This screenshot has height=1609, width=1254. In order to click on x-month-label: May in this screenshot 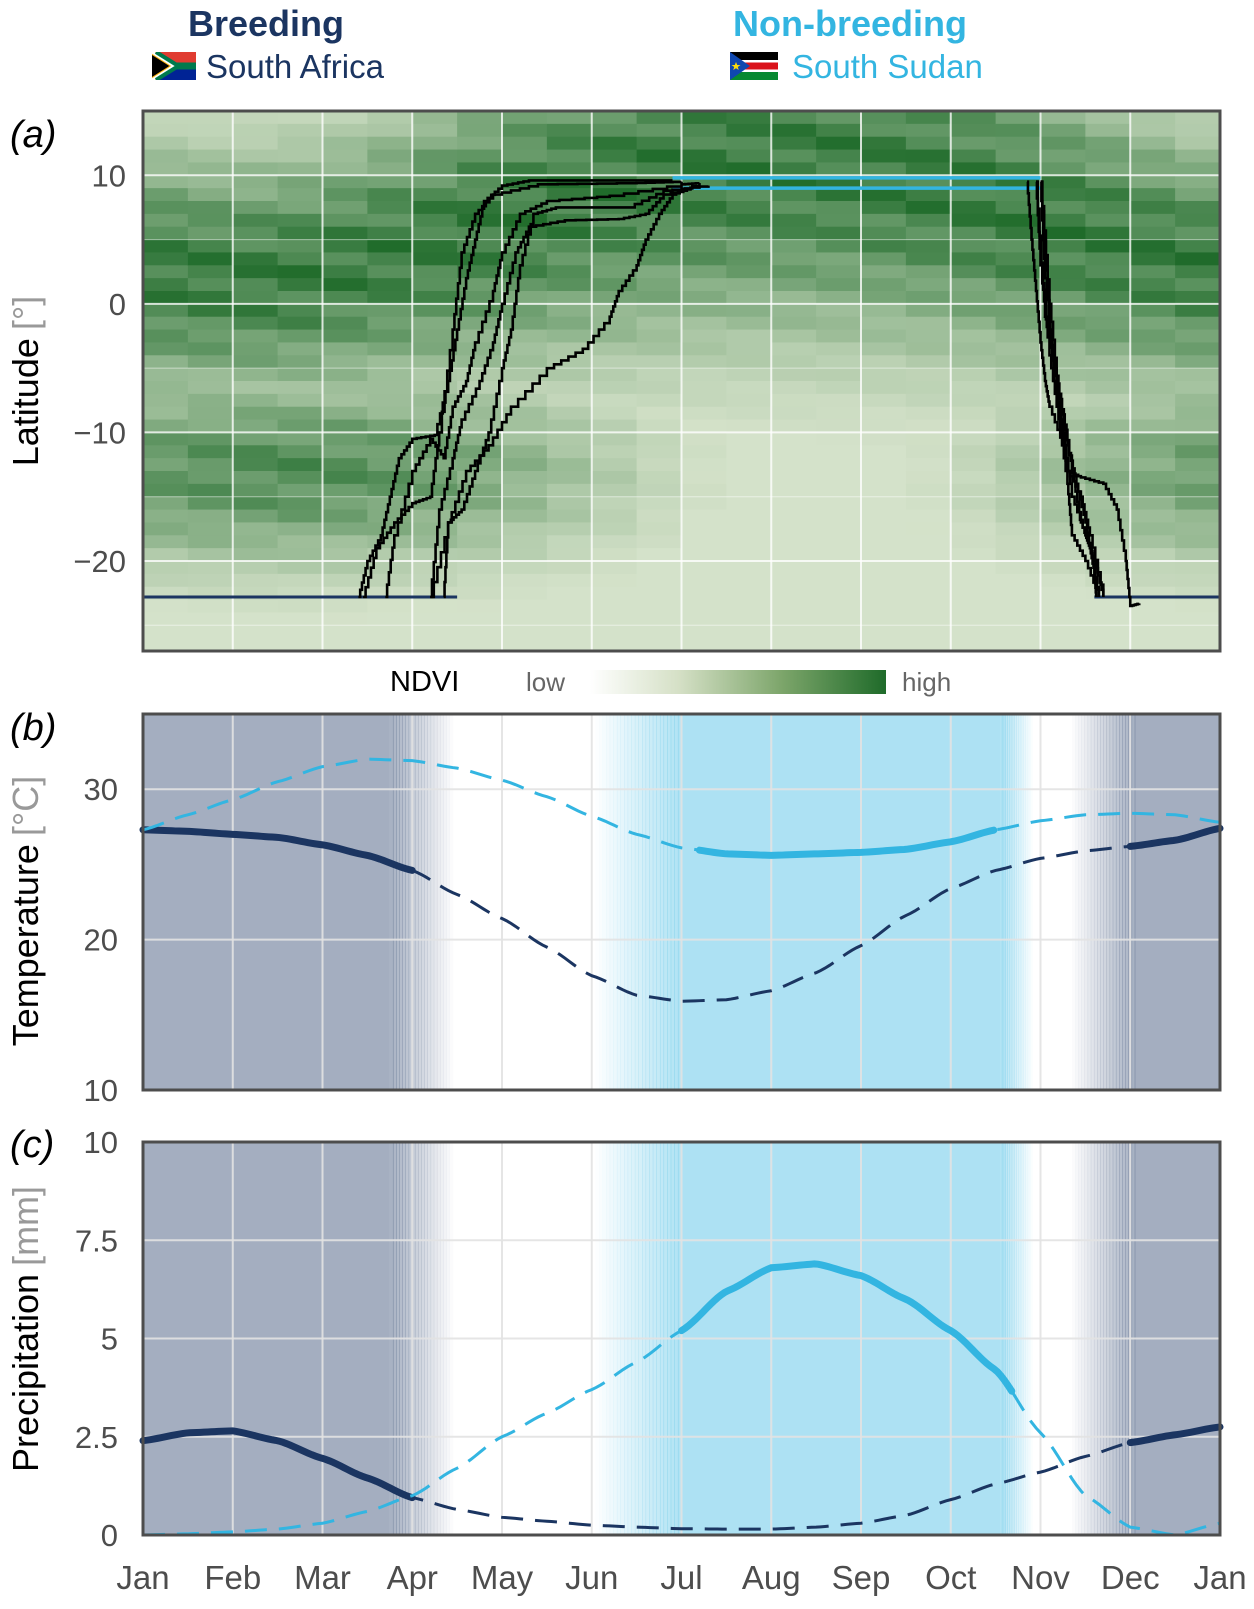, I will do `click(502, 1577)`.